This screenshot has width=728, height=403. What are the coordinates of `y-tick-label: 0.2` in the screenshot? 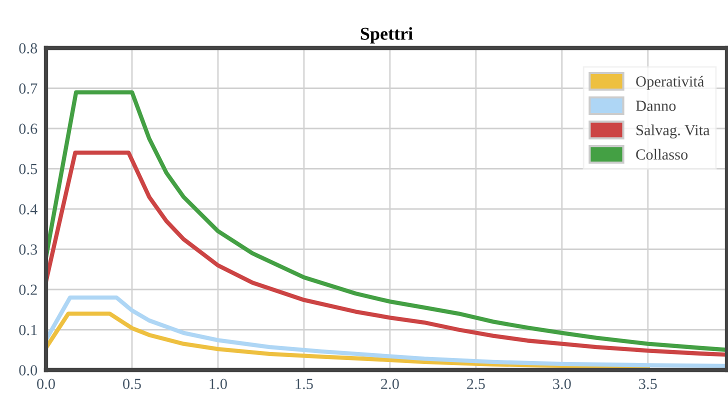 It's located at (28, 290).